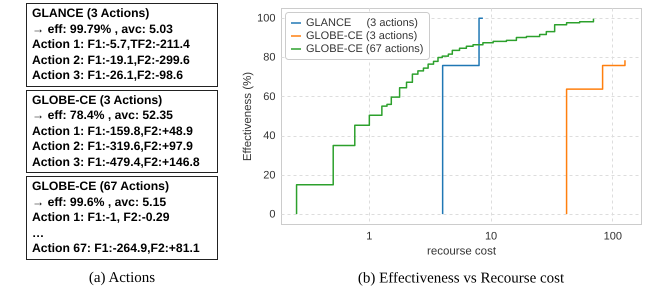 This screenshot has height=299, width=661. Describe the element at coordinates (365, 49) in the screenshot. I see `legend-label: GLOBE-CE (67 actions)` at that location.